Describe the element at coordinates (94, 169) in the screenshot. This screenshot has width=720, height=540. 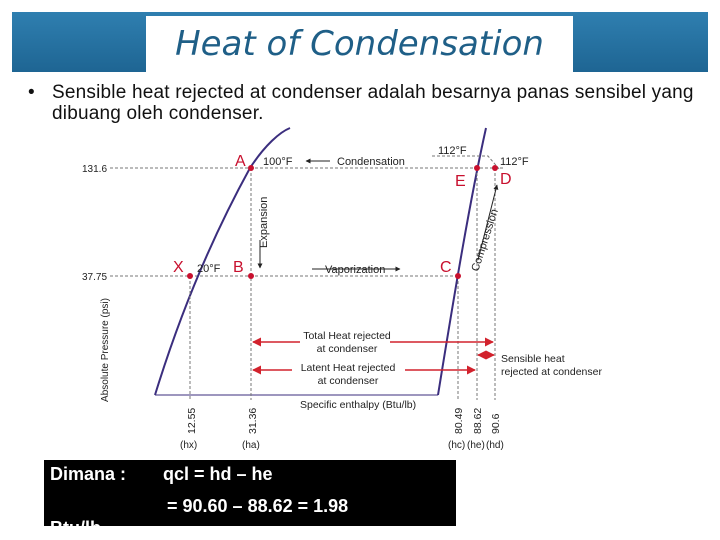
I see `pressure-tick-high: 131.6` at that location.